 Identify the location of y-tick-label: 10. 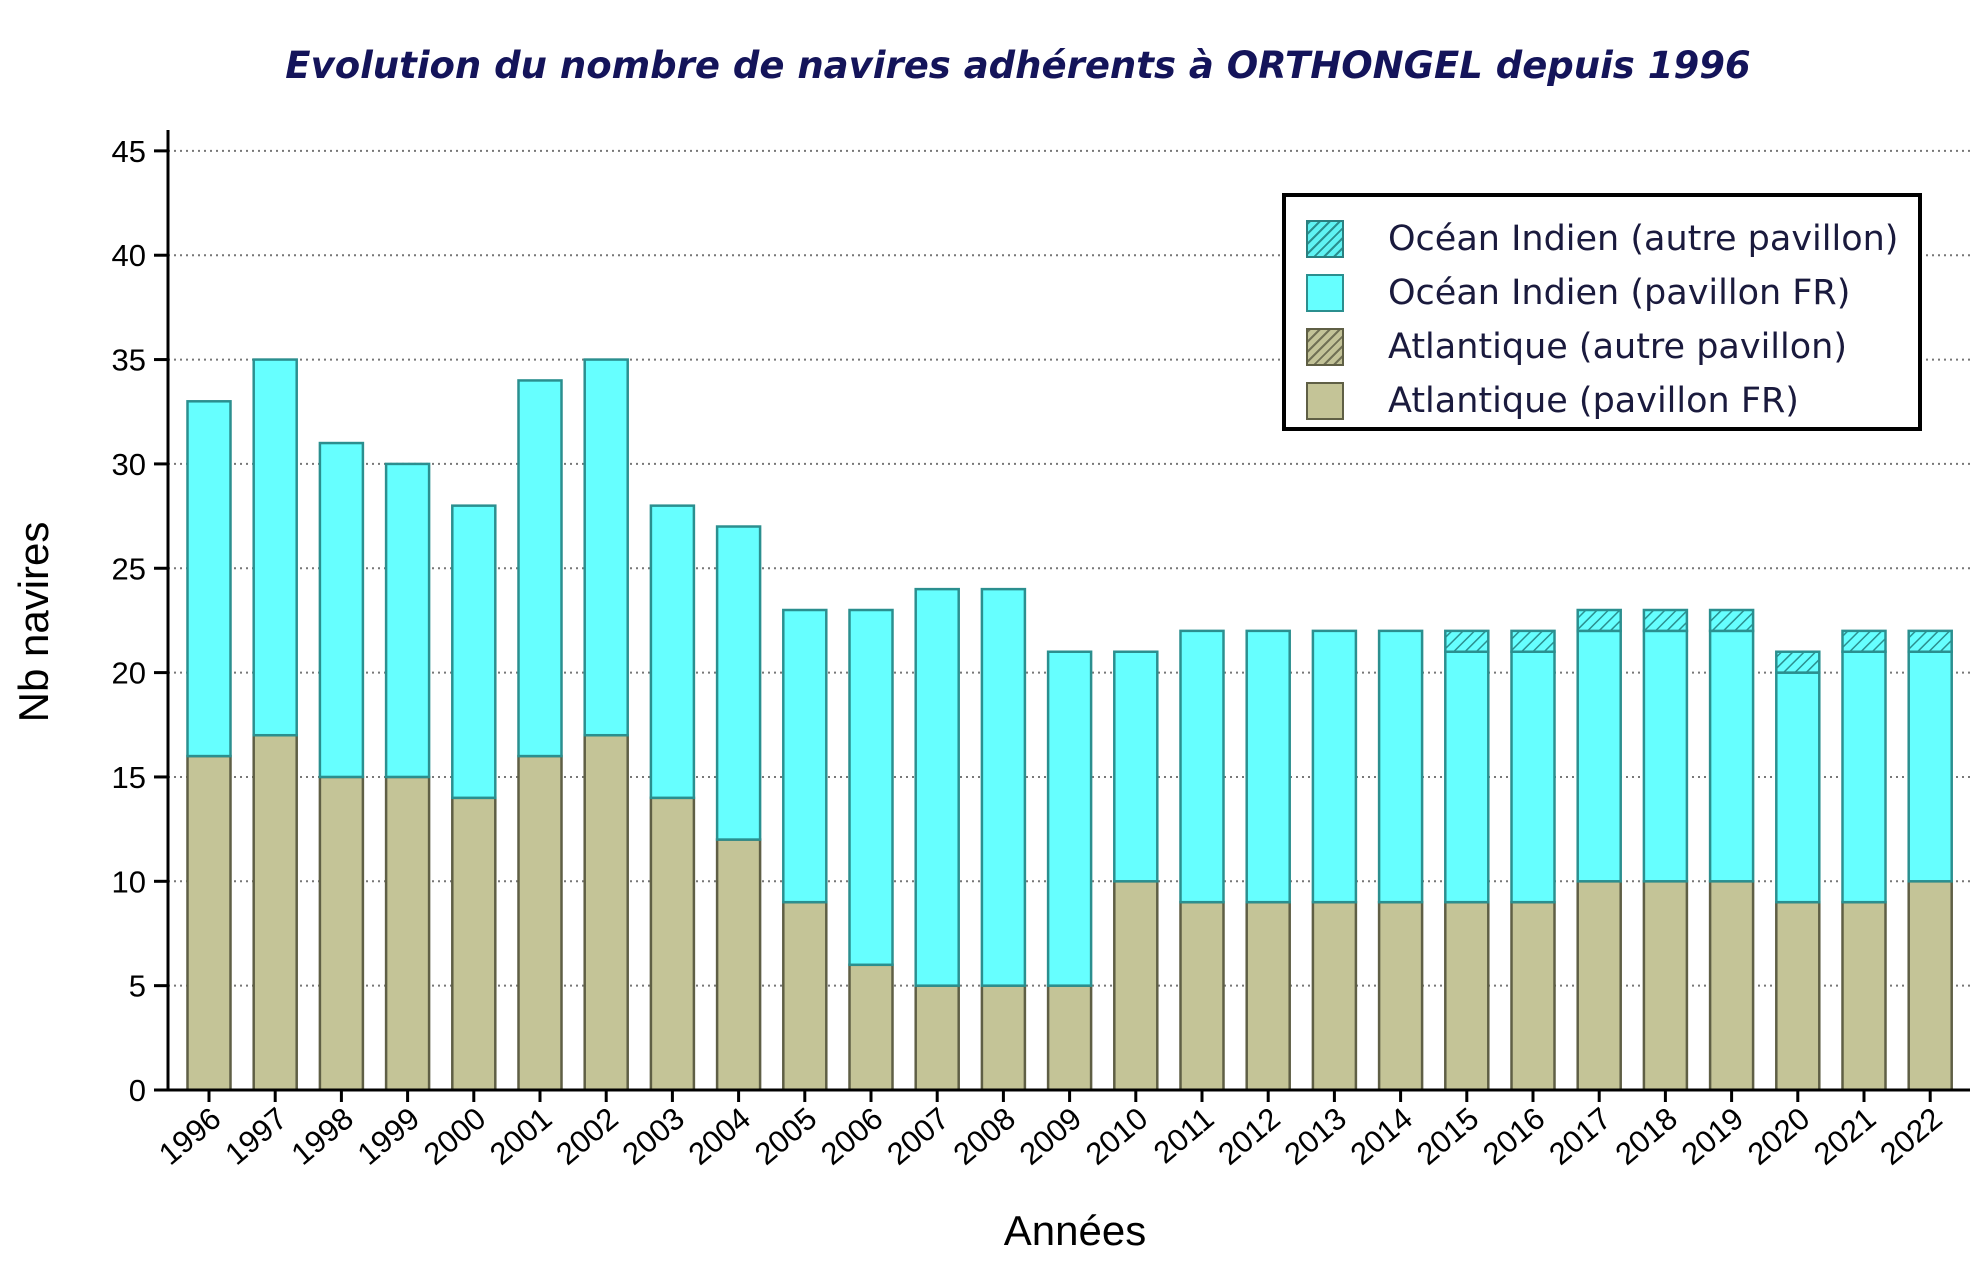
(129, 881).